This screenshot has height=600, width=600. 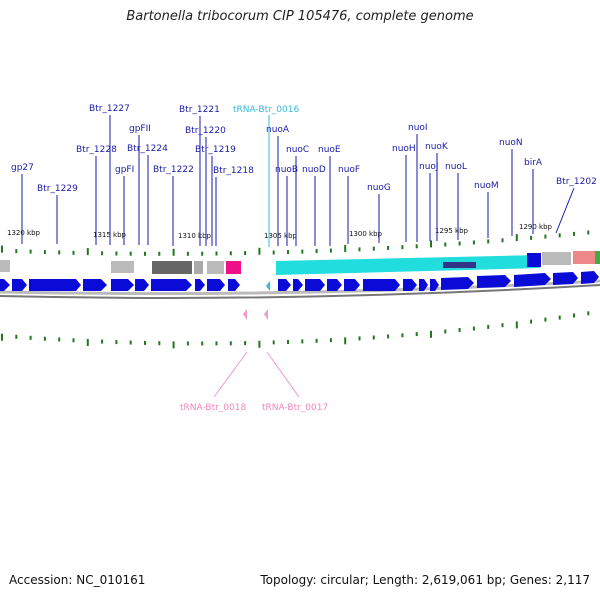 What do you see at coordinates (314, 170) in the screenshot?
I see `gene-label-nuod: nuoD` at bounding box center [314, 170].